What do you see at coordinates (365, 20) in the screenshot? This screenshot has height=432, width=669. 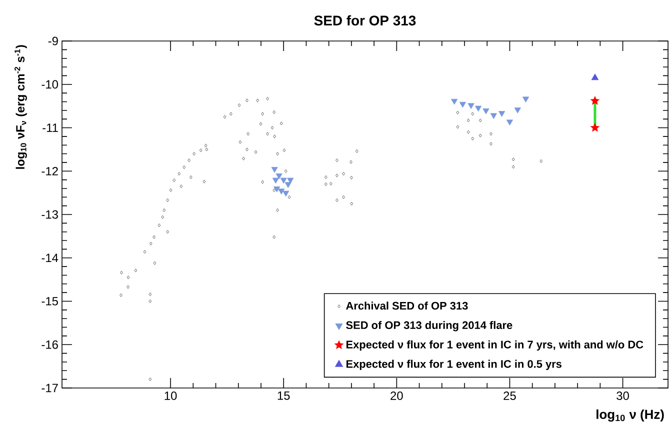 I see `chart-title: SED for OP 313` at bounding box center [365, 20].